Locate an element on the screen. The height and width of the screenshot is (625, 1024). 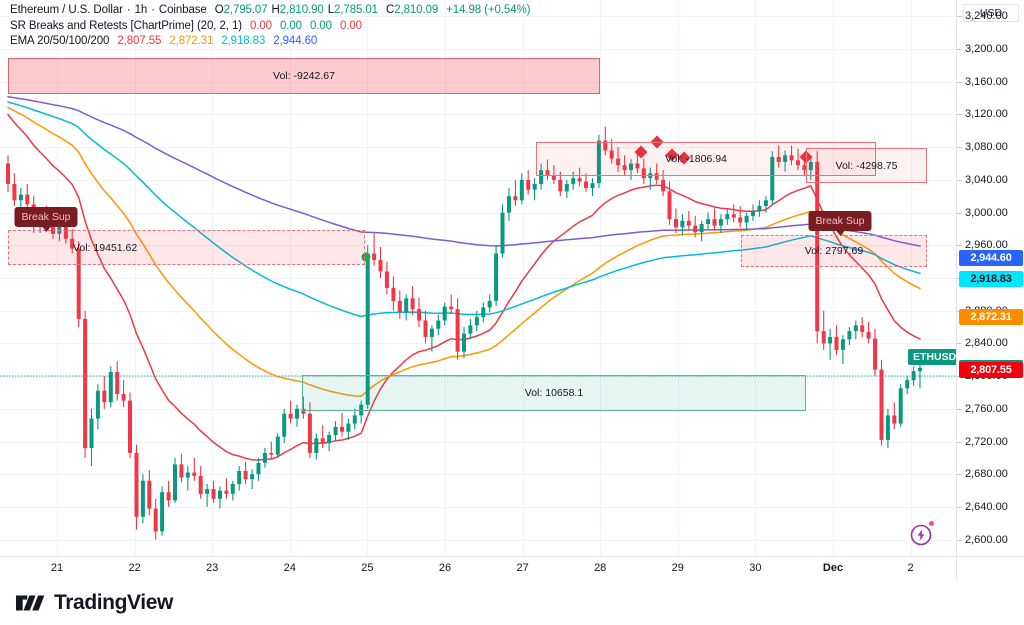
break-sup-tag-right: Break Sup is located at coordinates (840, 223).